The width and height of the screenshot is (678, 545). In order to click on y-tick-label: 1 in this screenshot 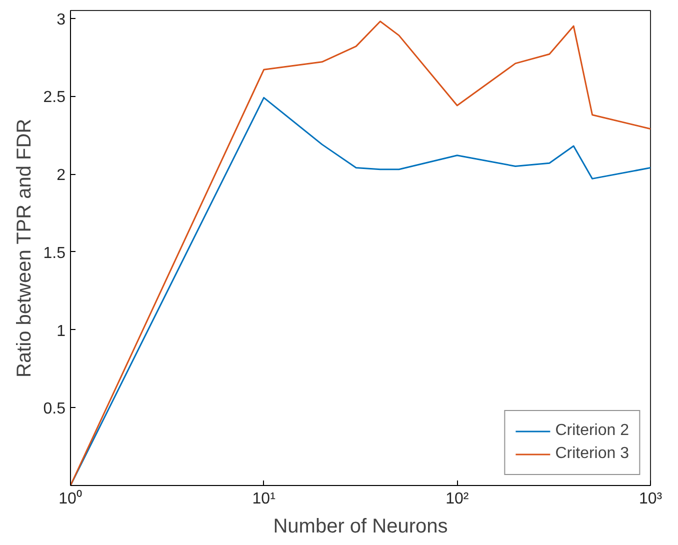, I will do `click(61, 331)`.